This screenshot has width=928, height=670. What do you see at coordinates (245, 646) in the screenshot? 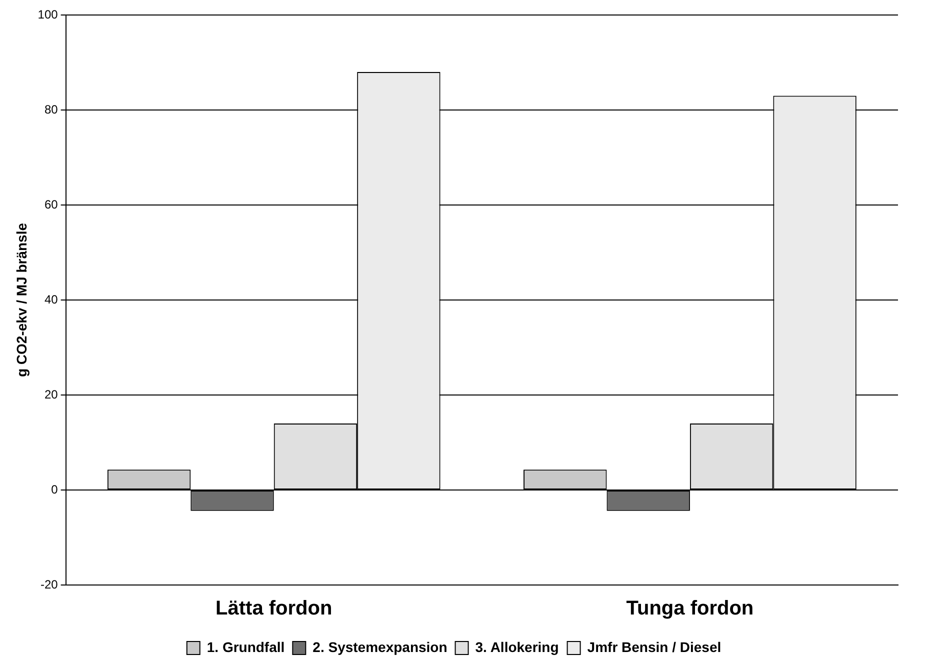
I see `legend-label: 1. Grundfall` at bounding box center [245, 646].